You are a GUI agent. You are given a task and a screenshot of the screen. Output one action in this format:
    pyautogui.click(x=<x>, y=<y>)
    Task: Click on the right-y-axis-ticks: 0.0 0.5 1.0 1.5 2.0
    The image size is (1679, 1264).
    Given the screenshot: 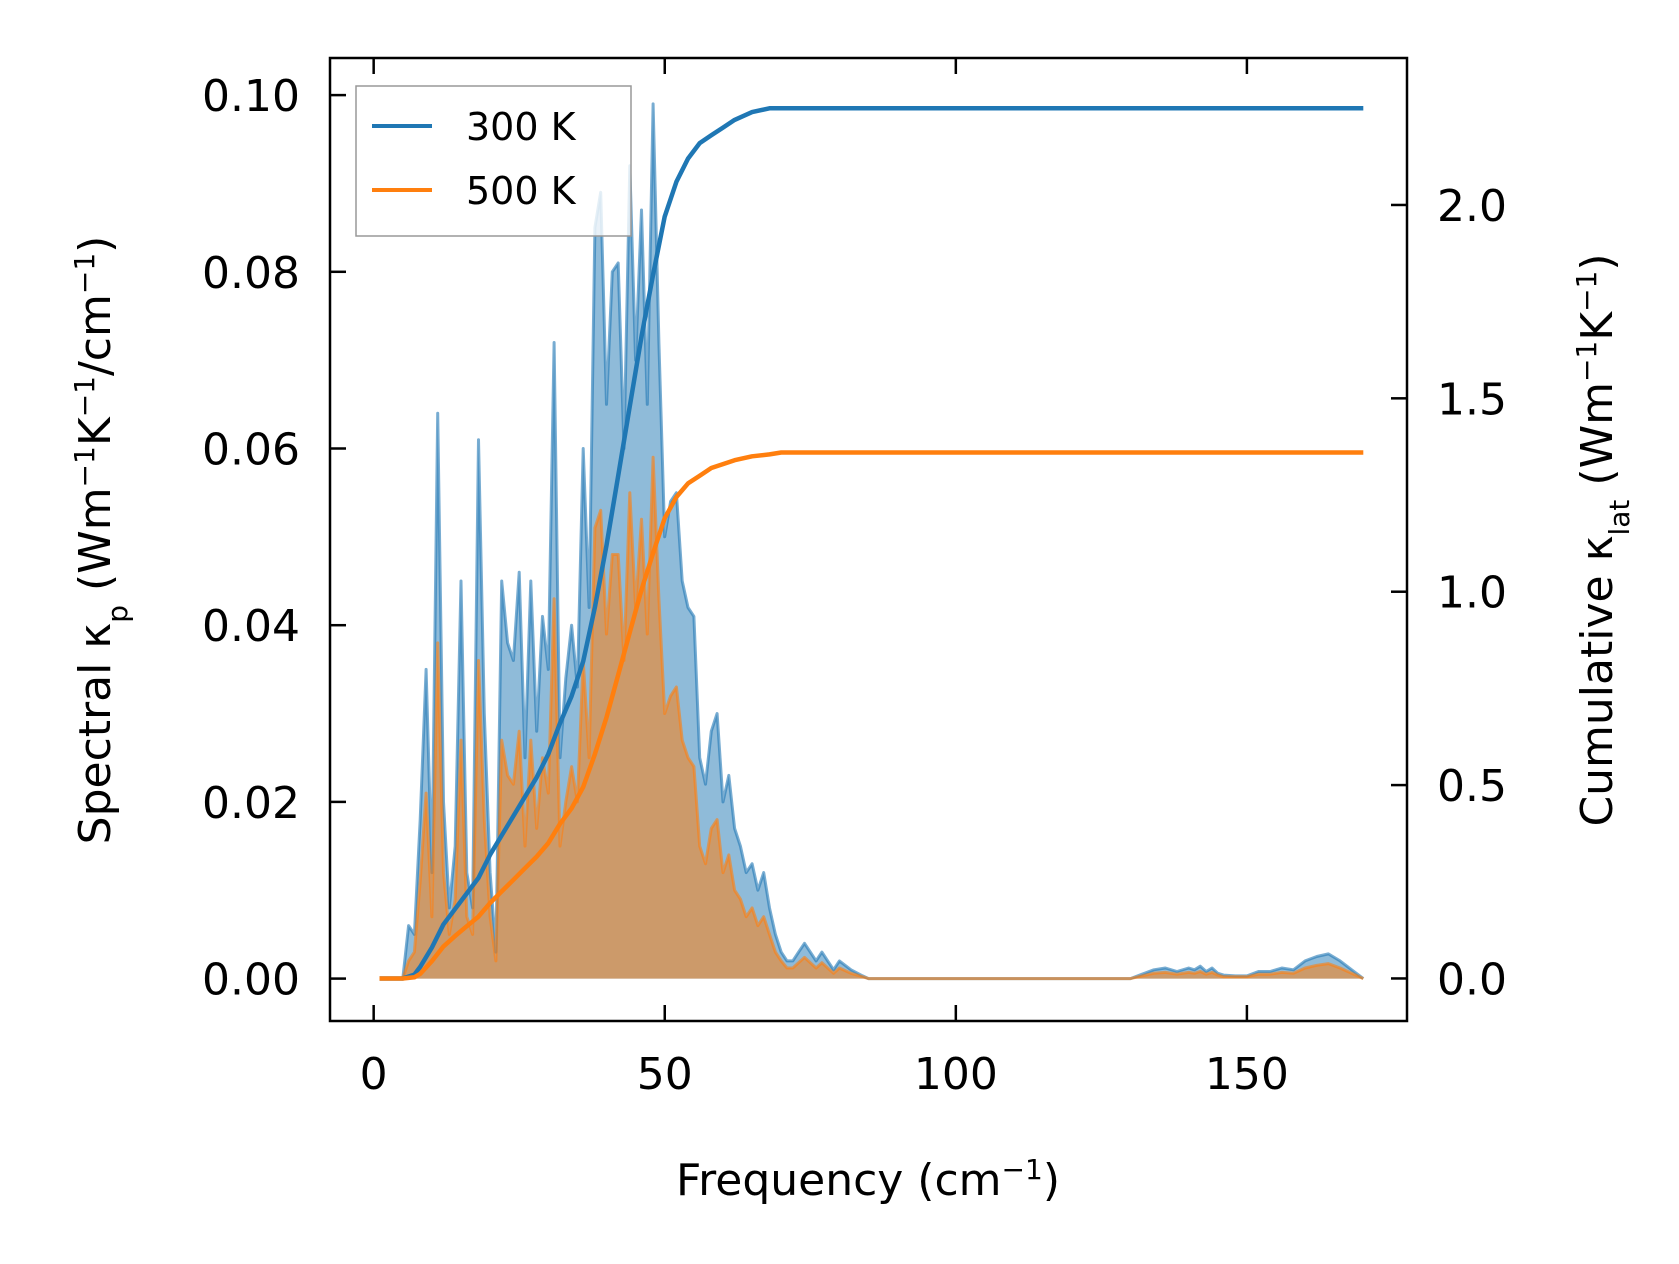 What is the action you would take?
    pyautogui.click(x=1449, y=593)
    